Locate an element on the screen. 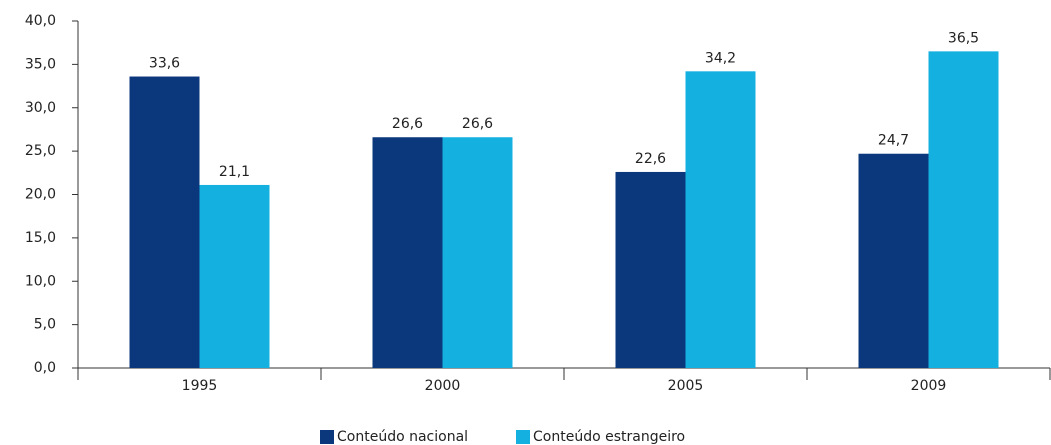  y-tick-label: 5,0 is located at coordinates (45, 325).